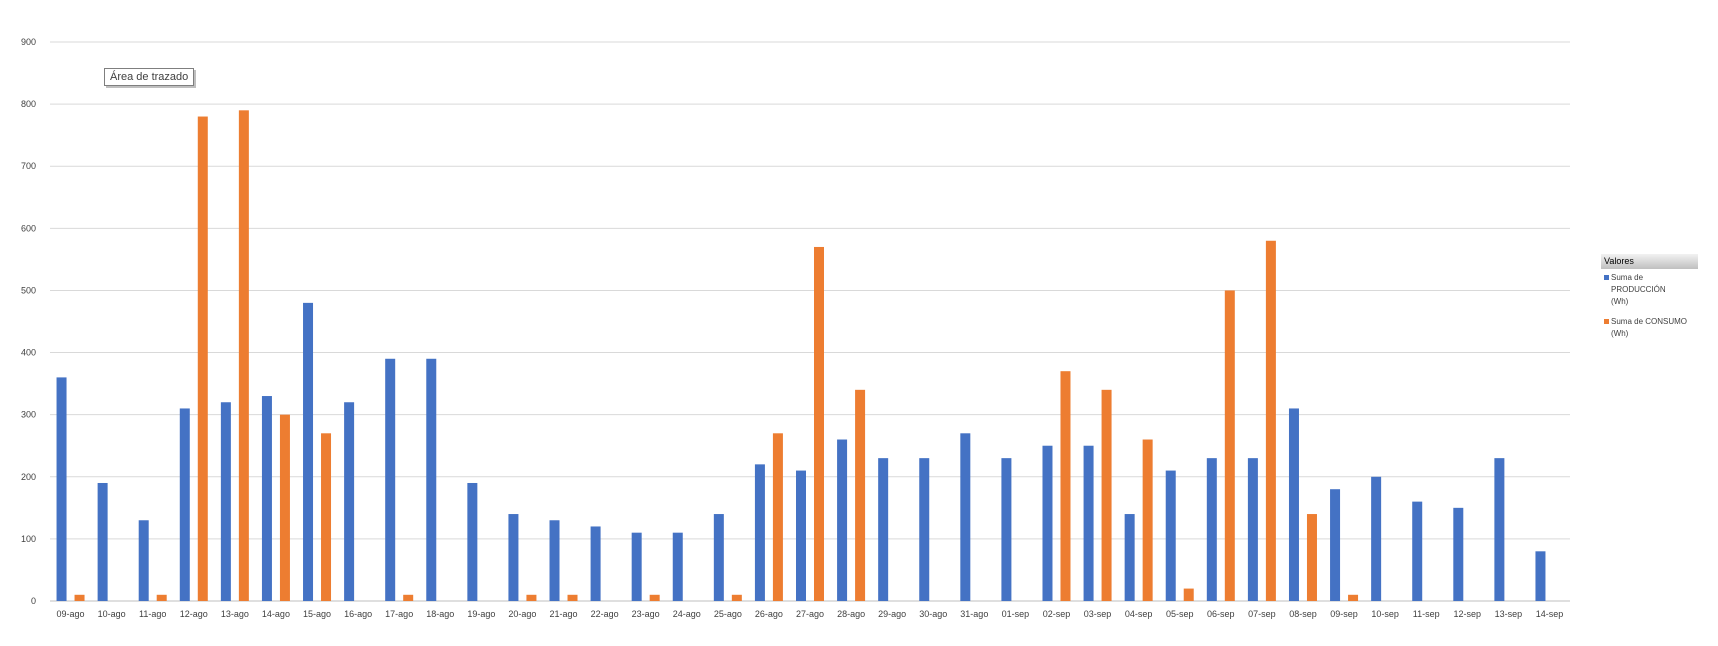 The width and height of the screenshot is (1718, 646). Describe the element at coordinates (522, 614) in the screenshot. I see `x-category-label: 20-ago` at that location.